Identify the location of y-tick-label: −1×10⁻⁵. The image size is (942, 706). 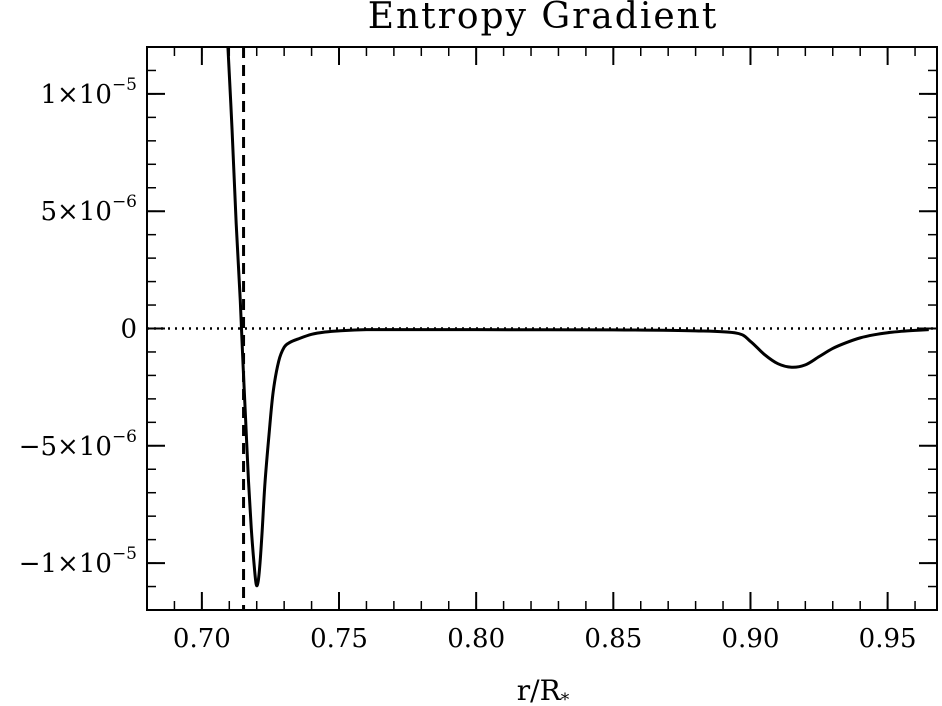
(78, 561).